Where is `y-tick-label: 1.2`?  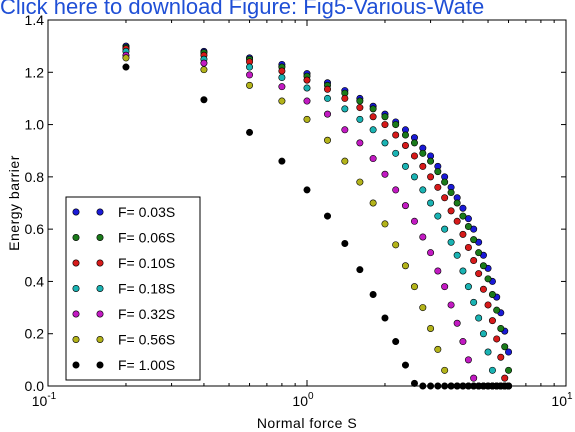
y-tick-label: 1.2 is located at coordinates (35, 72).